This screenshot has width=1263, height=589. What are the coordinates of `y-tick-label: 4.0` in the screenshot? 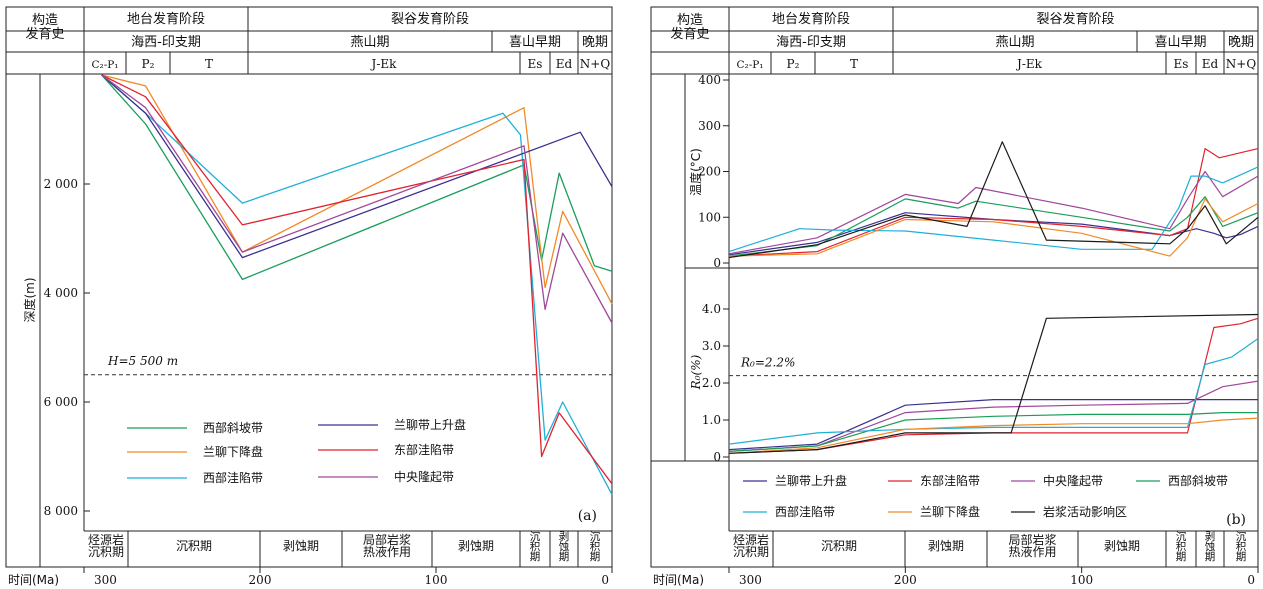 It's located at (711, 309).